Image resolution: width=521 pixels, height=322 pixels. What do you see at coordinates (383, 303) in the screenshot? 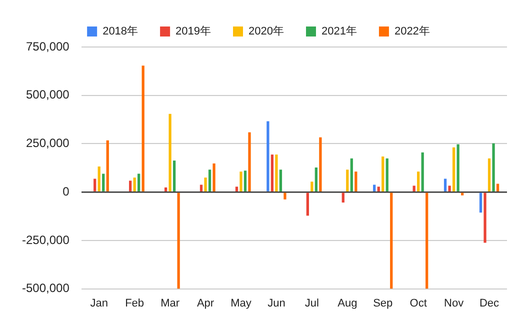
I see `x-tick-label: Sep` at bounding box center [383, 303].